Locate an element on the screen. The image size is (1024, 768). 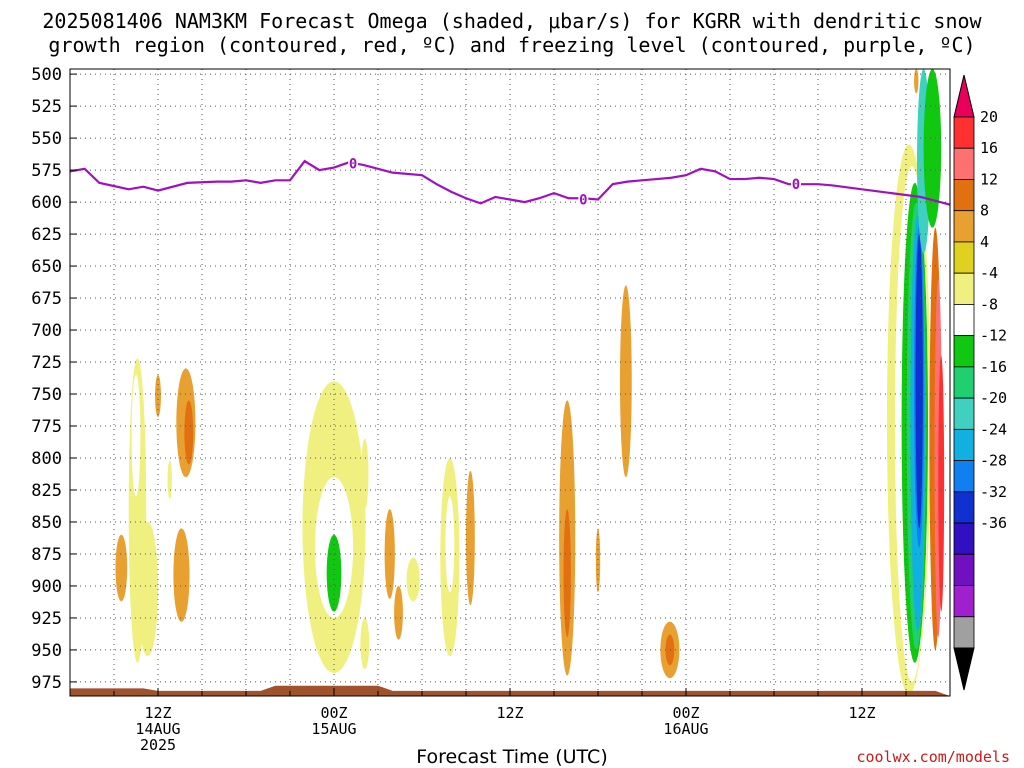
y-tick-label: 625 is located at coordinates (46, 235).